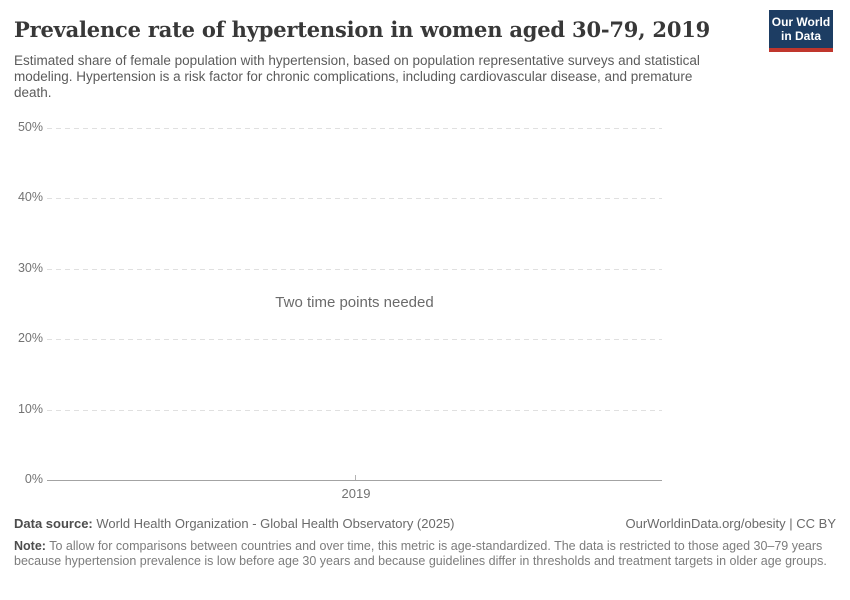  I want to click on y-axis-tick-label: 20%, so click(30, 338).